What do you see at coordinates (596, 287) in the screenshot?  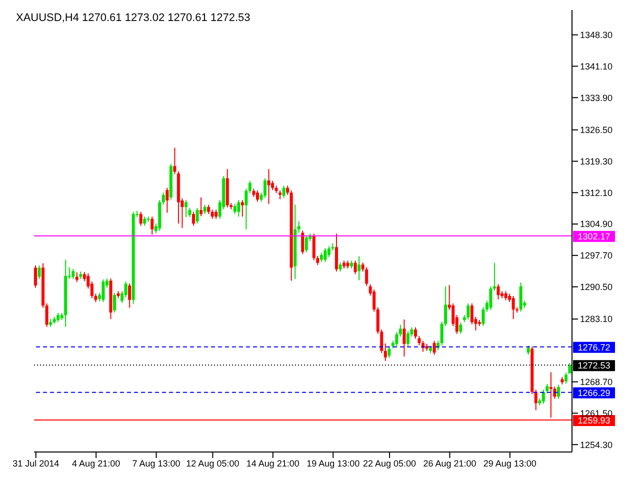 I see `y-tick-label: 1290.50` at bounding box center [596, 287].